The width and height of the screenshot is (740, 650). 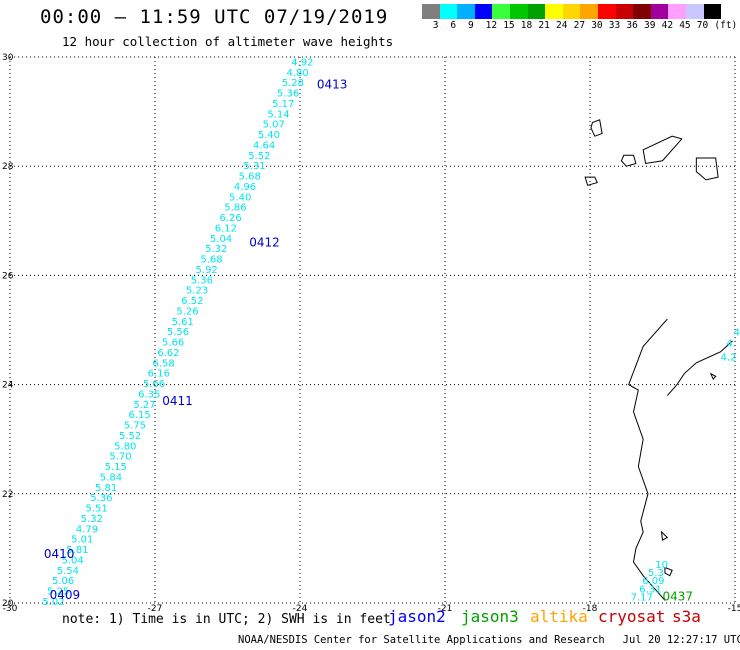 What do you see at coordinates (250, 177) in the screenshot?
I see `swh-value: 5.68` at bounding box center [250, 177].